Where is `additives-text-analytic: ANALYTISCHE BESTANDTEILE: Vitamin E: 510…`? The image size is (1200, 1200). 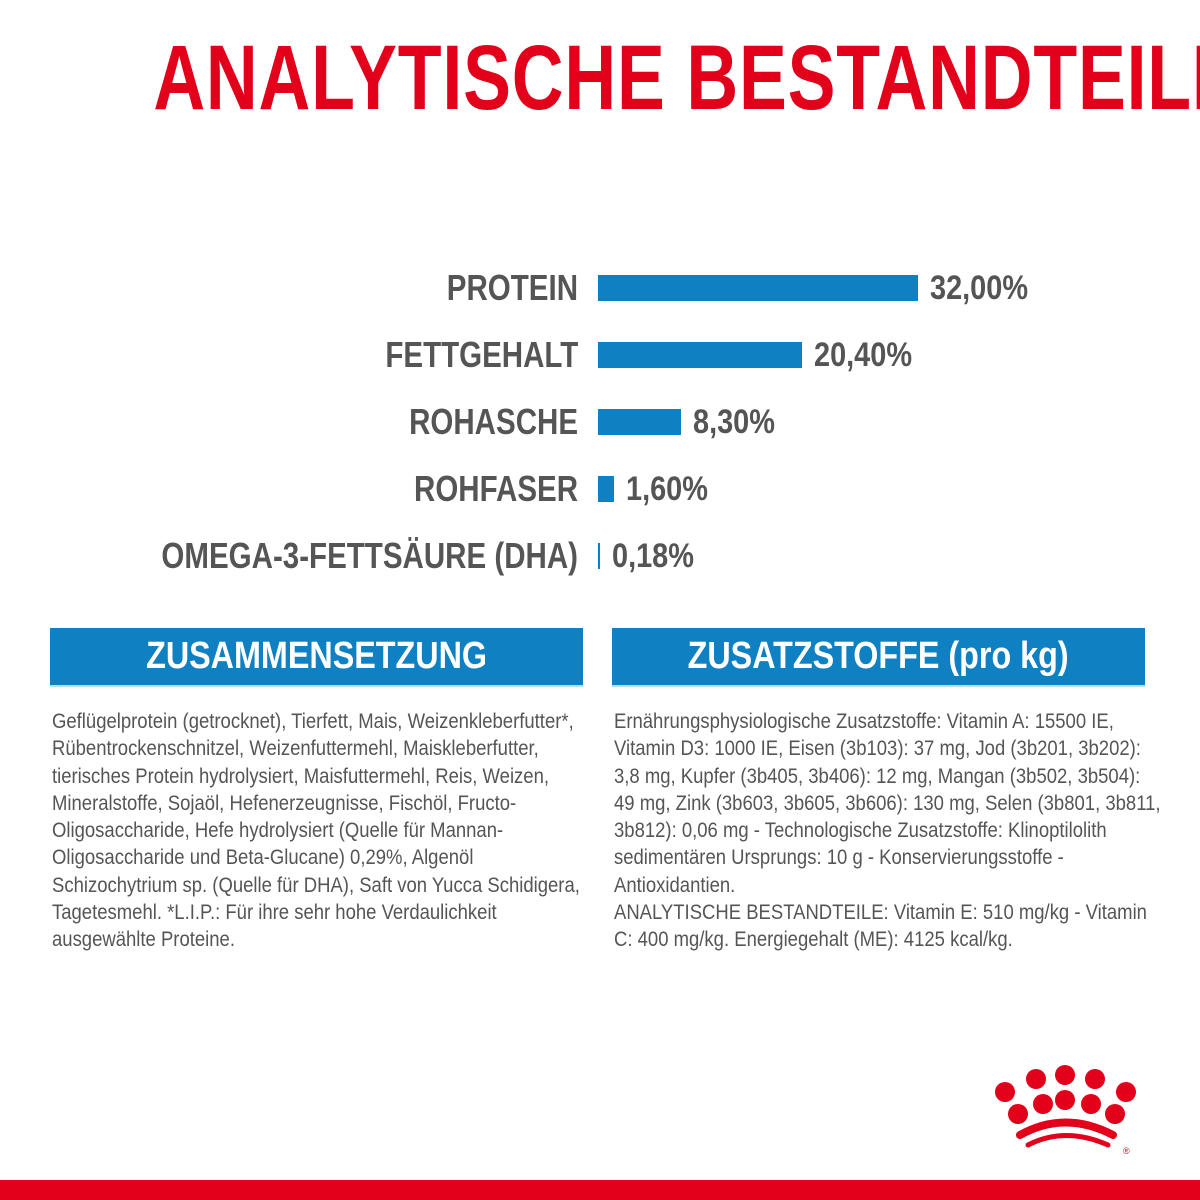 additives-text-analytic: ANALYTISCHE BESTANDTEILE: Vitamin E: 510… is located at coordinates (880, 926).